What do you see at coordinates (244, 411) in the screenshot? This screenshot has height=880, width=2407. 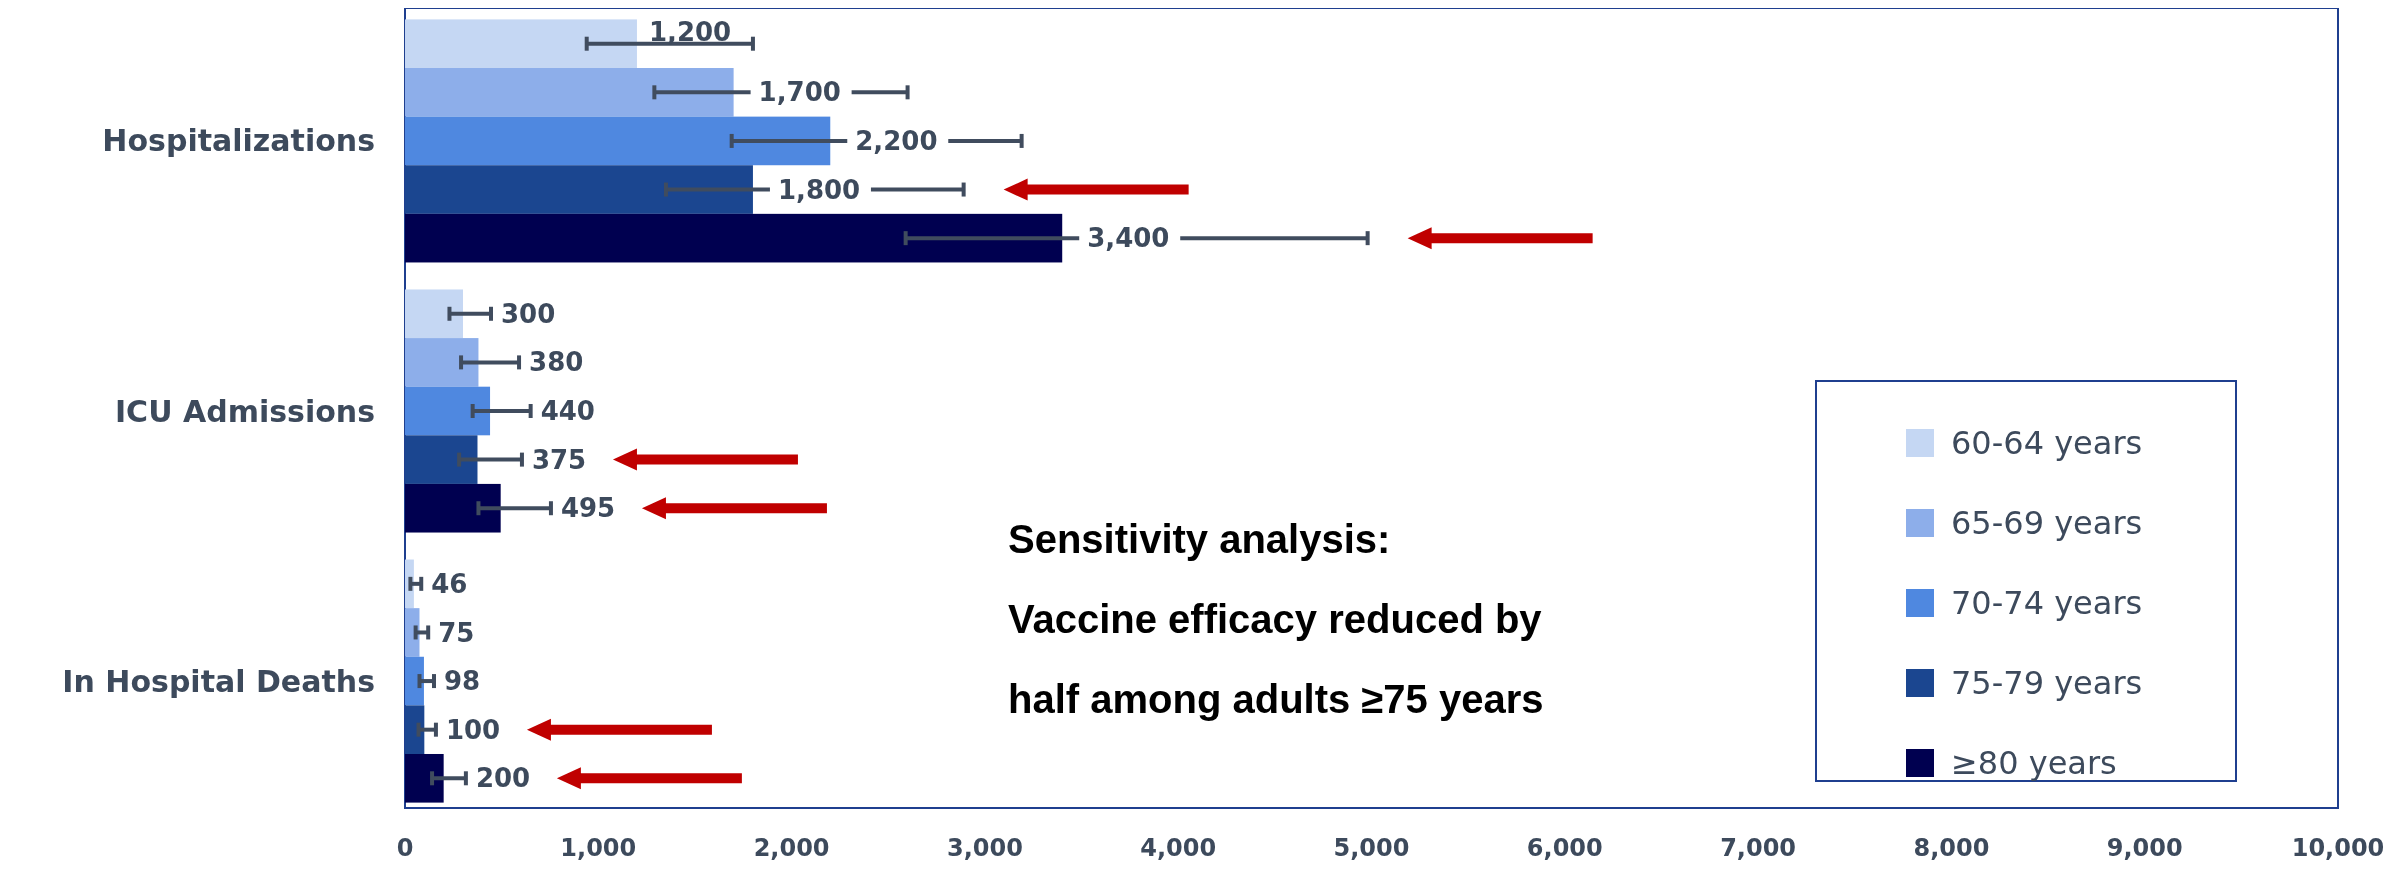 I see `y-tick-label: ICU Admissions` at bounding box center [244, 411].